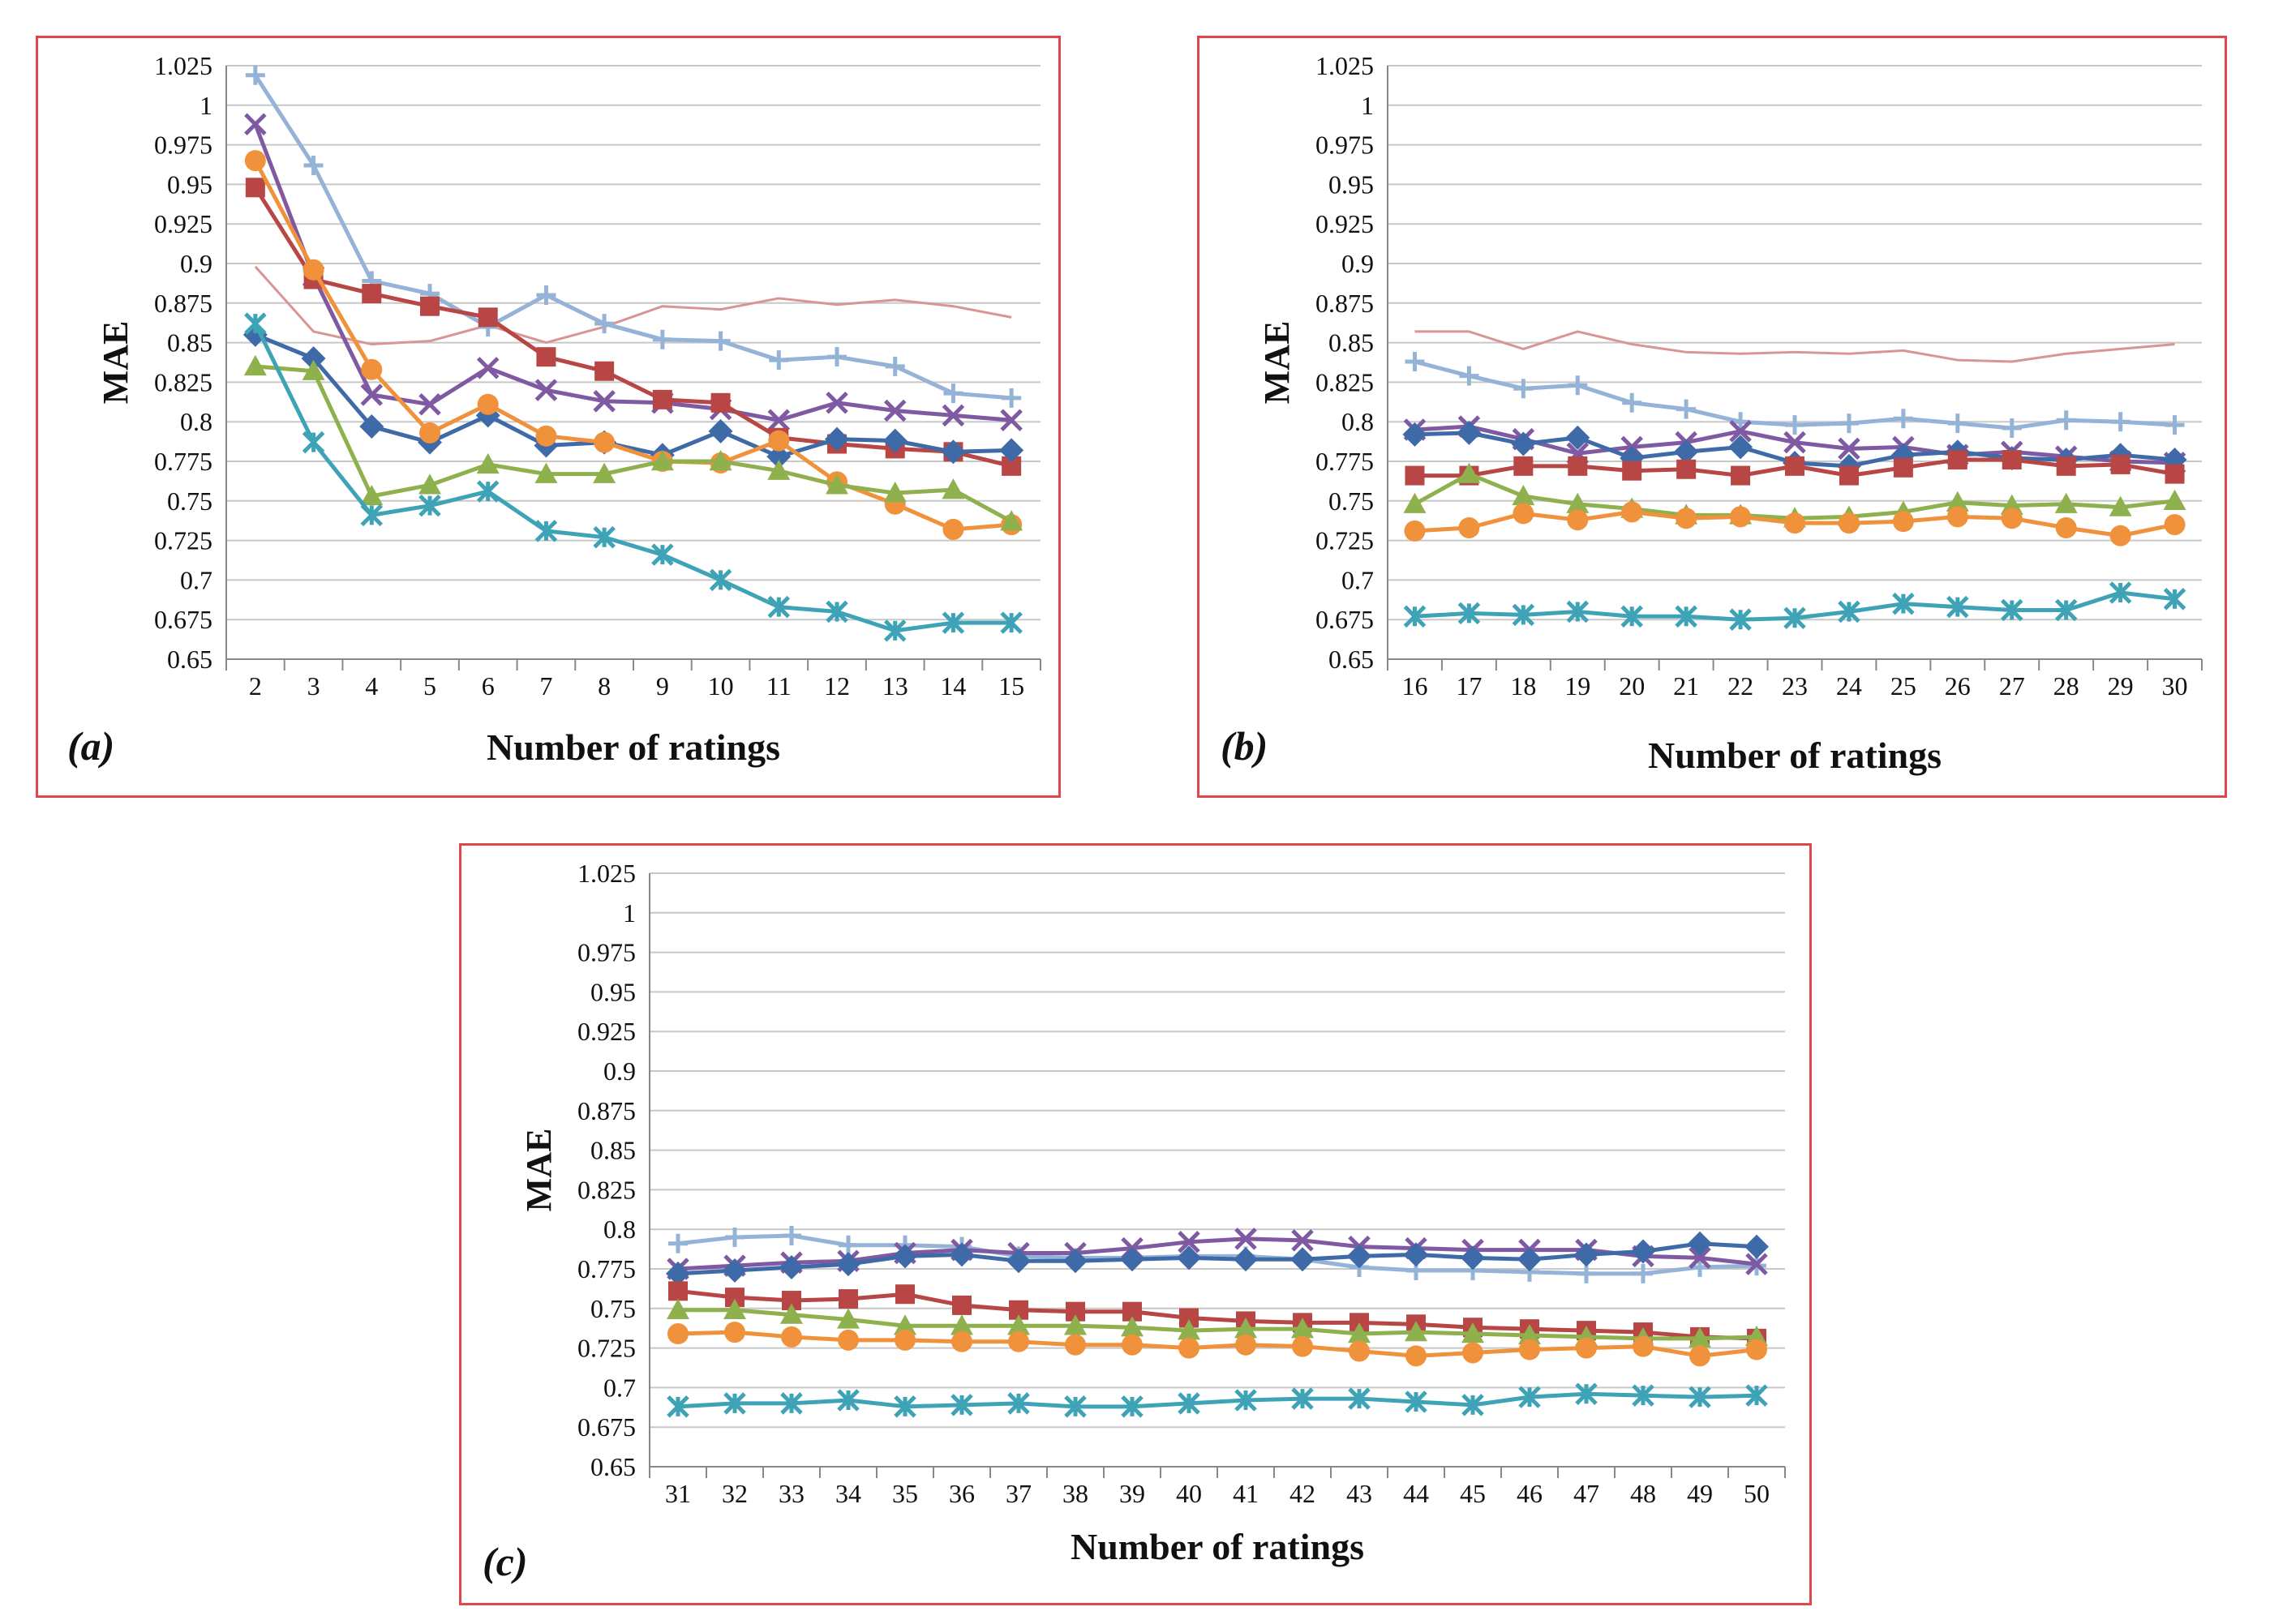 The height and width of the screenshot is (1624, 2270). Describe the element at coordinates (314, 686) in the screenshot. I see `x-tick-label: 3` at that location.